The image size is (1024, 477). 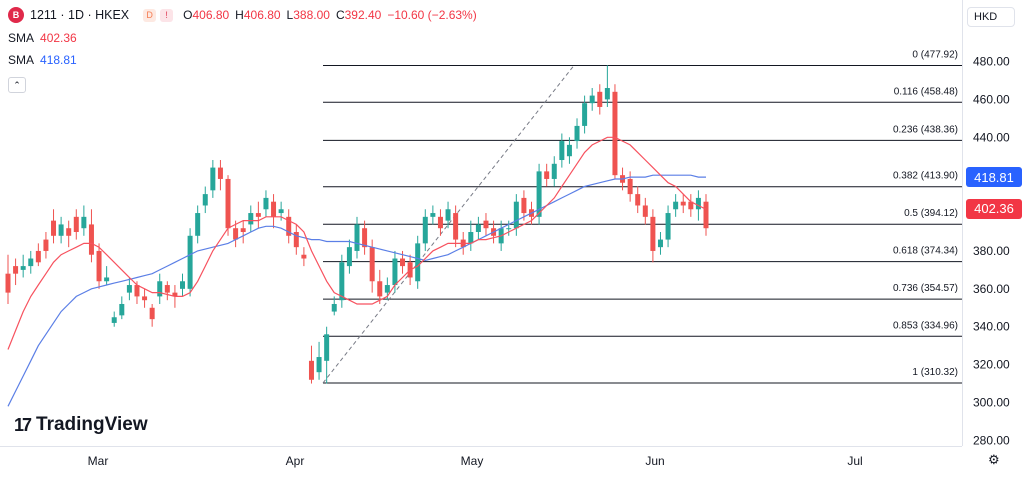 I want to click on fib-level-label: 0.116 (458.48), so click(x=926, y=91).